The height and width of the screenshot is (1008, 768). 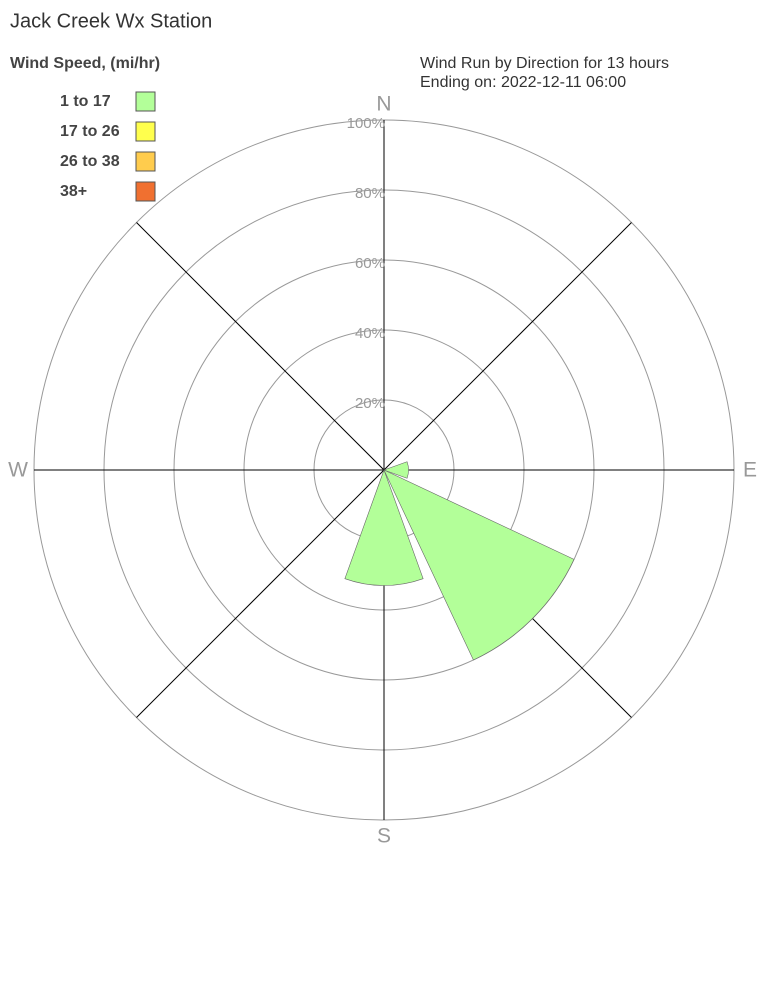 What do you see at coordinates (370, 403) in the screenshot?
I see `ring-label: 20%` at bounding box center [370, 403].